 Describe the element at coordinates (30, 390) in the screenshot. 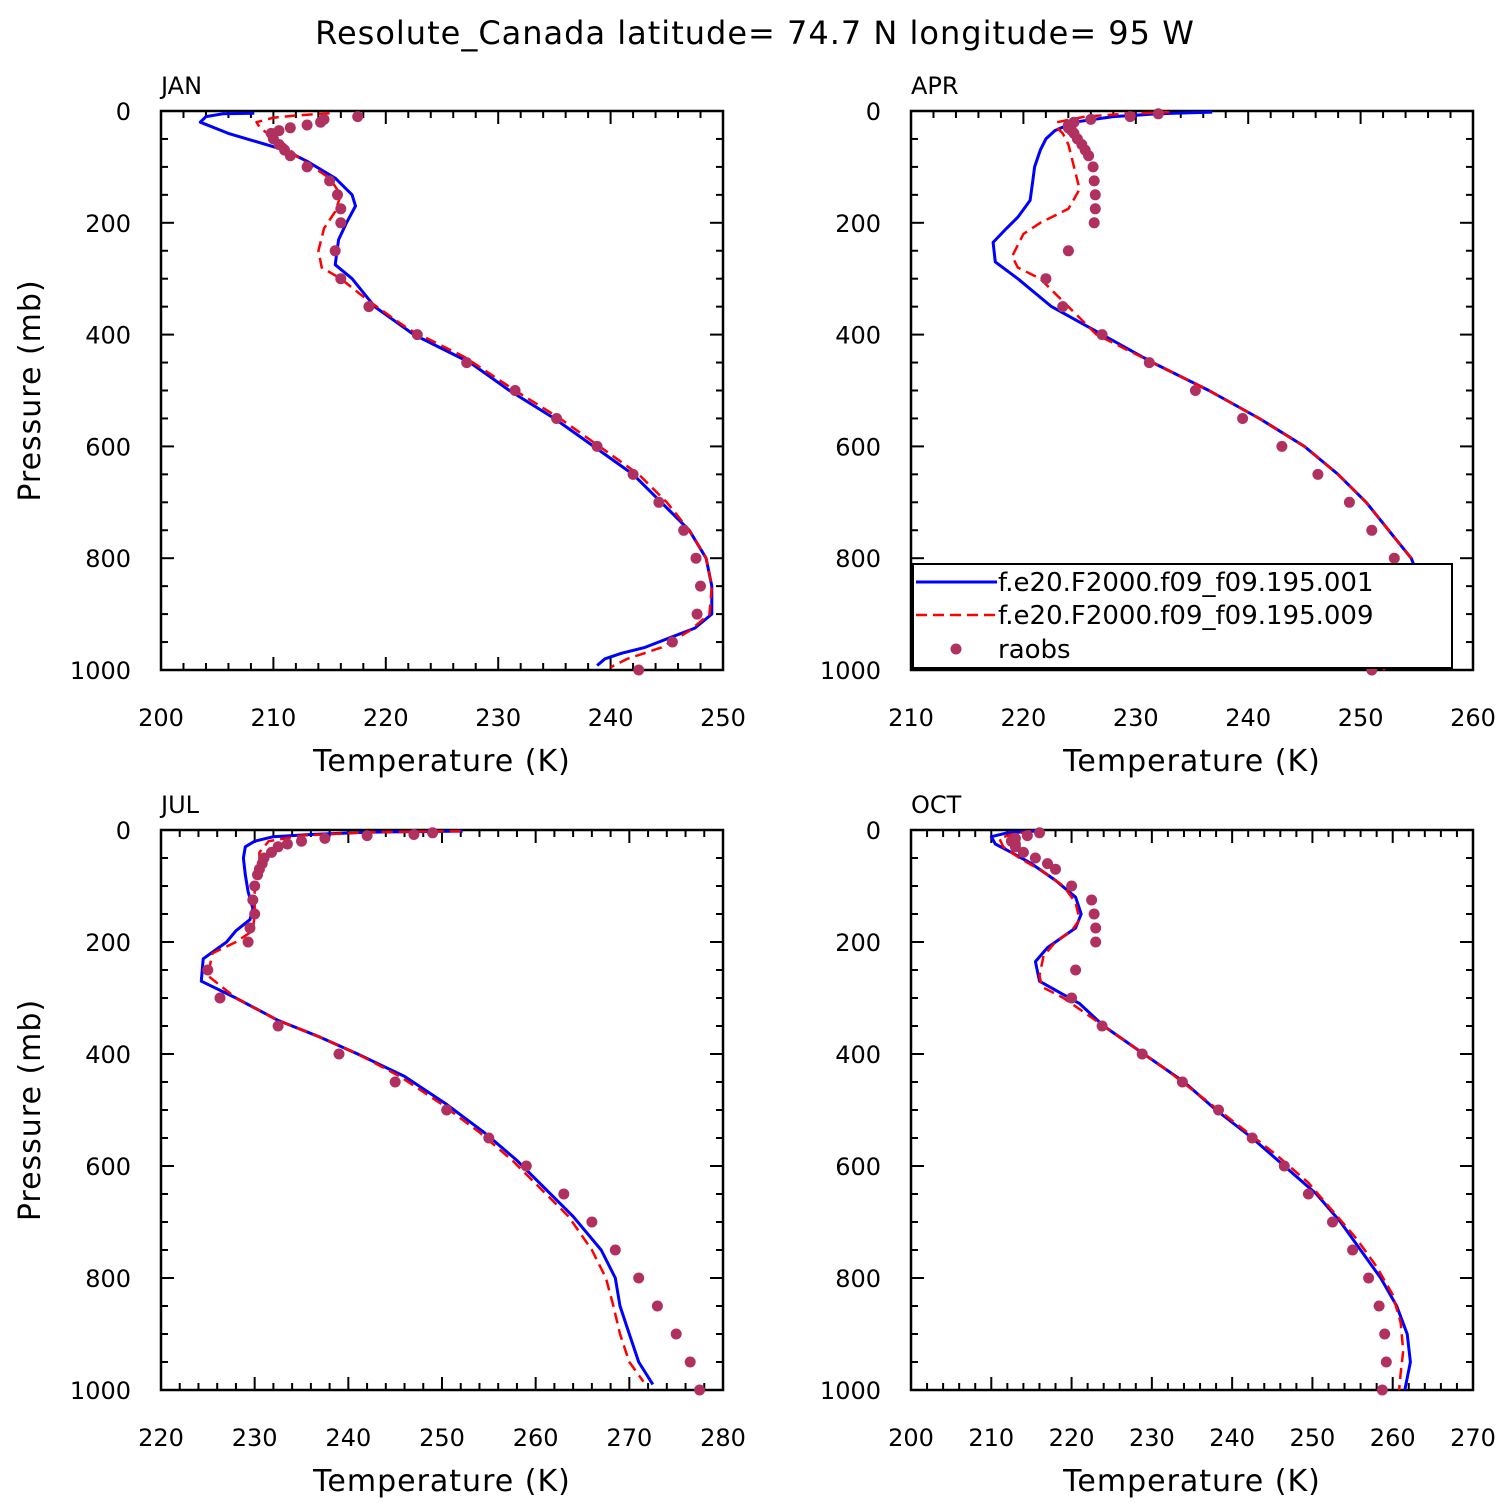

I see `y-axis-label: Pressure (mb)` at that location.